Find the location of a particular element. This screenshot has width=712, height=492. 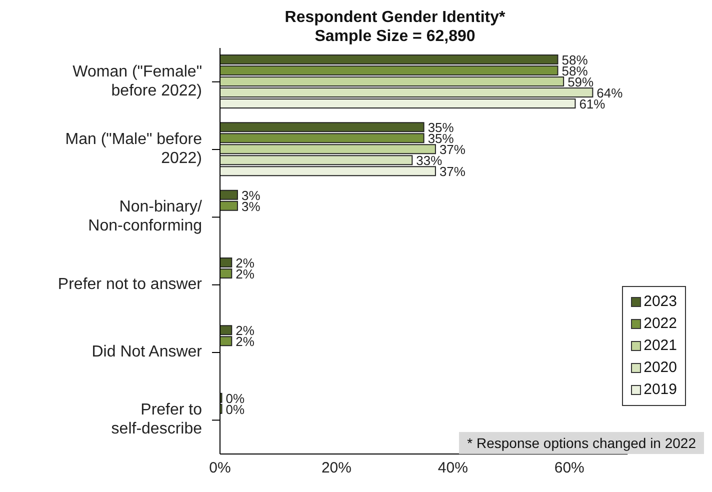

chart-title: Respondent Gender Identity* is located at coordinates (395, 17).